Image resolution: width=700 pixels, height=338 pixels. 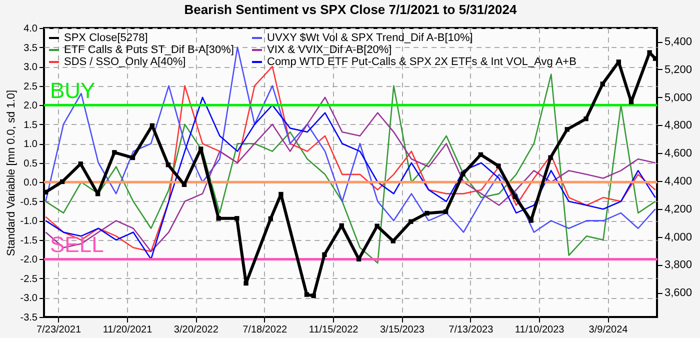 What do you see at coordinates (402, 330) in the screenshot?
I see `x-tick-label: 3/15/2023` at bounding box center [402, 330].